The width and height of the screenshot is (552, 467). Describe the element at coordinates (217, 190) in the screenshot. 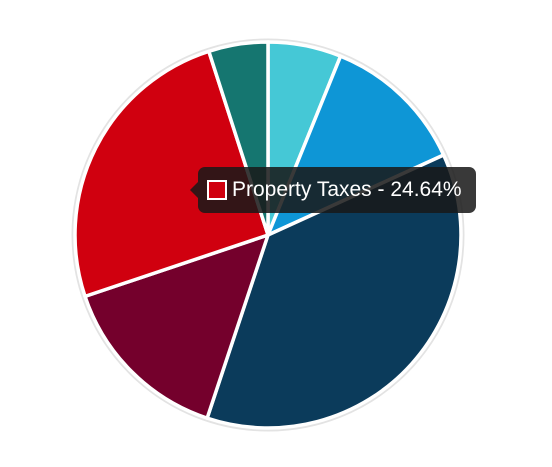

I see `tooltip-color-swatch` at that location.